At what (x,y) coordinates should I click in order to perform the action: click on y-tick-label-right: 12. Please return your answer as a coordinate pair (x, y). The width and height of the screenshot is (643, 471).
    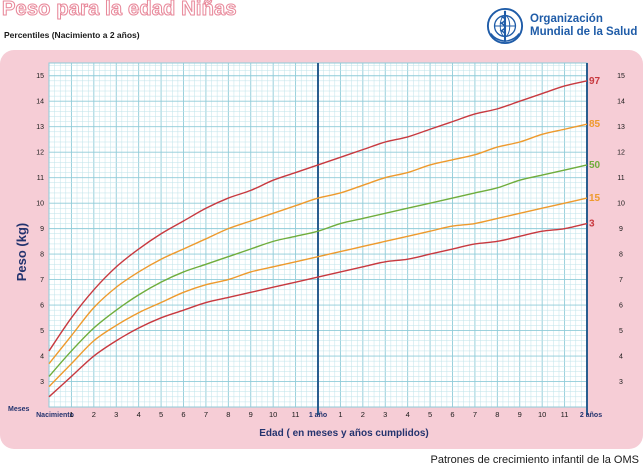
    Looking at the image, I should click on (621, 153).